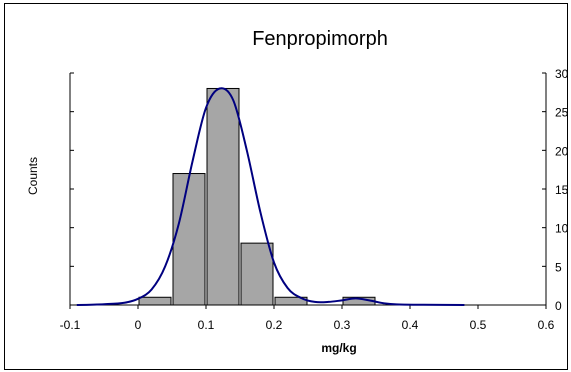 This screenshot has height=372, width=571. What do you see at coordinates (558, 306) in the screenshot?
I see `y-tick-label: 0` at bounding box center [558, 306].